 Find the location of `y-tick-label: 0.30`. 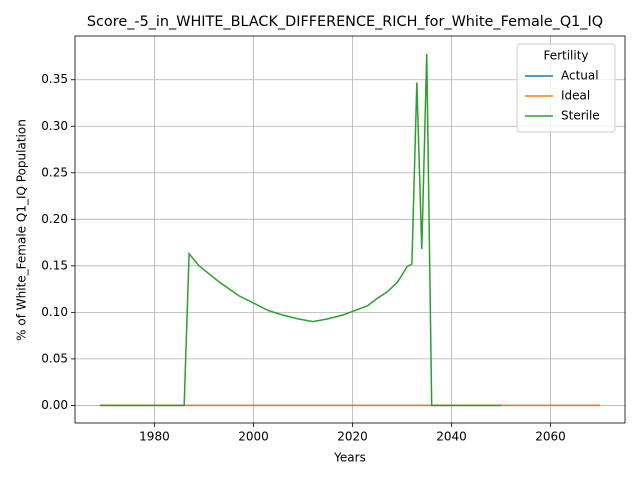

y-tick-label: 0.30 is located at coordinates (54, 126).